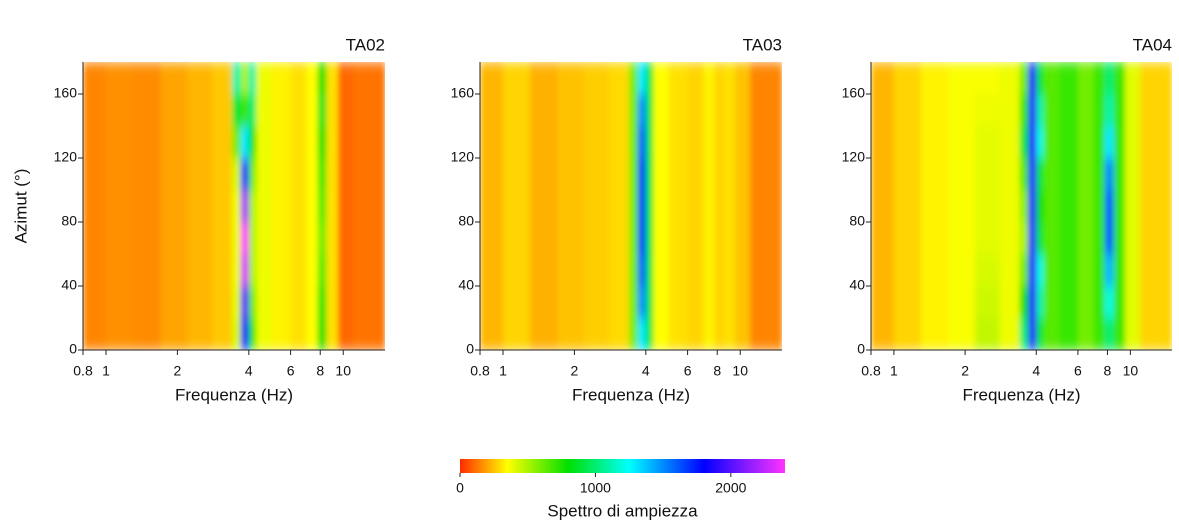  Describe the element at coordinates (460, 488) in the screenshot. I see `colorbar-tick-label: 0` at that location.